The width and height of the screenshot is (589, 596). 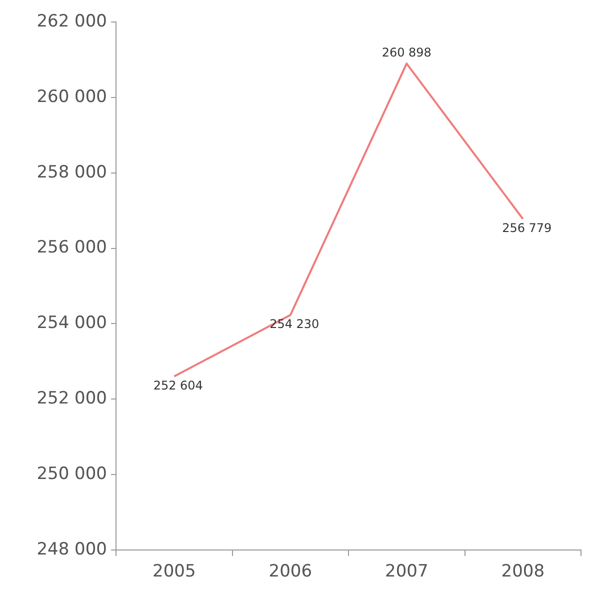 What do you see at coordinates (71, 398) in the screenshot?
I see `y-tick-label: 252 000` at bounding box center [71, 398].